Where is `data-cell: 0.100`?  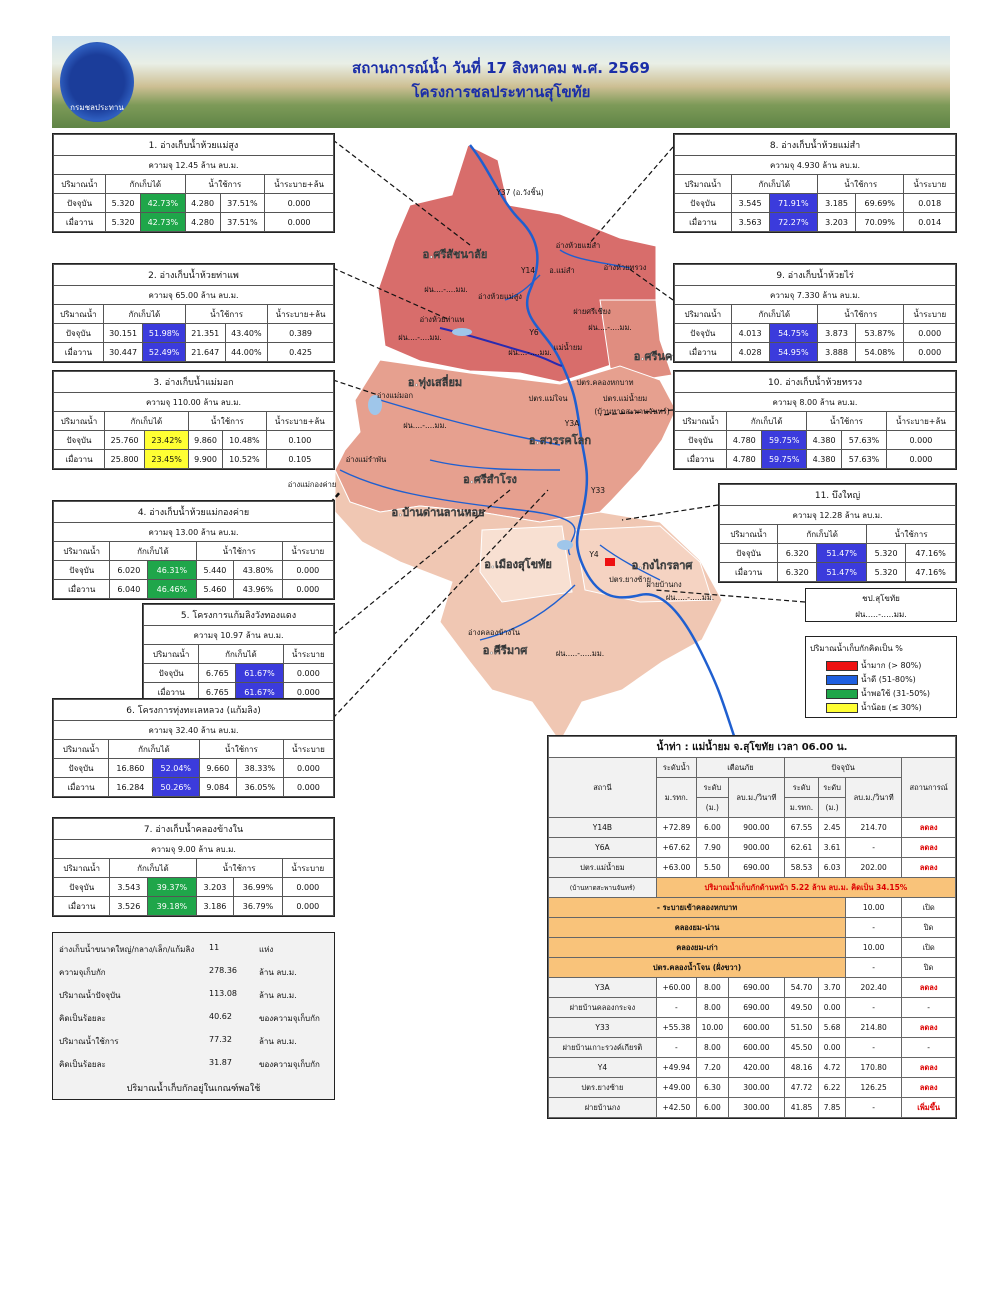 data-cell: 0.100 is located at coordinates (300, 440).